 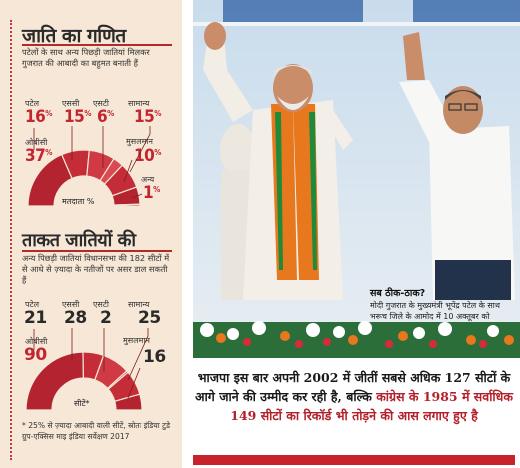 I want to click on value-general: 25, so click(x=149, y=318).